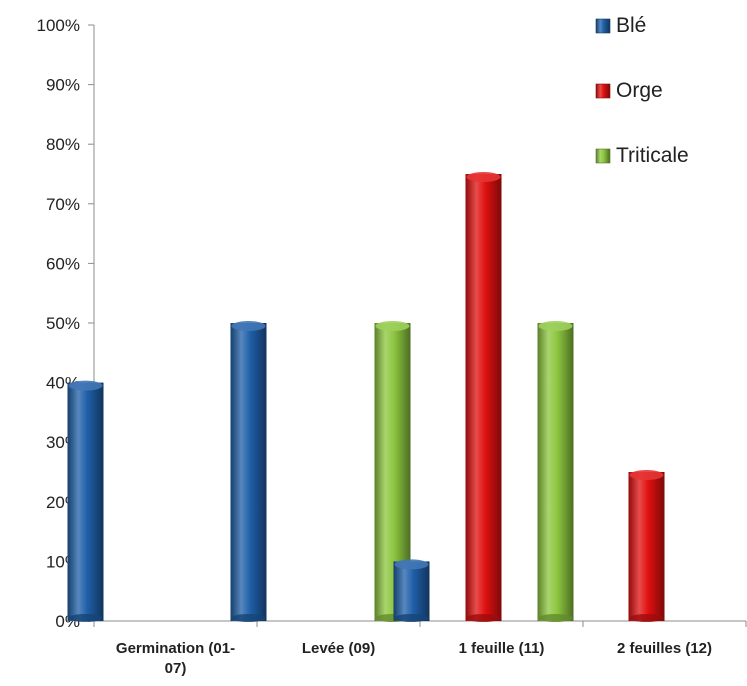 The width and height of the screenshot is (747, 686). What do you see at coordinates (664, 648) in the screenshot?
I see `x-tick-label: 2 feuilles (12)` at bounding box center [664, 648].